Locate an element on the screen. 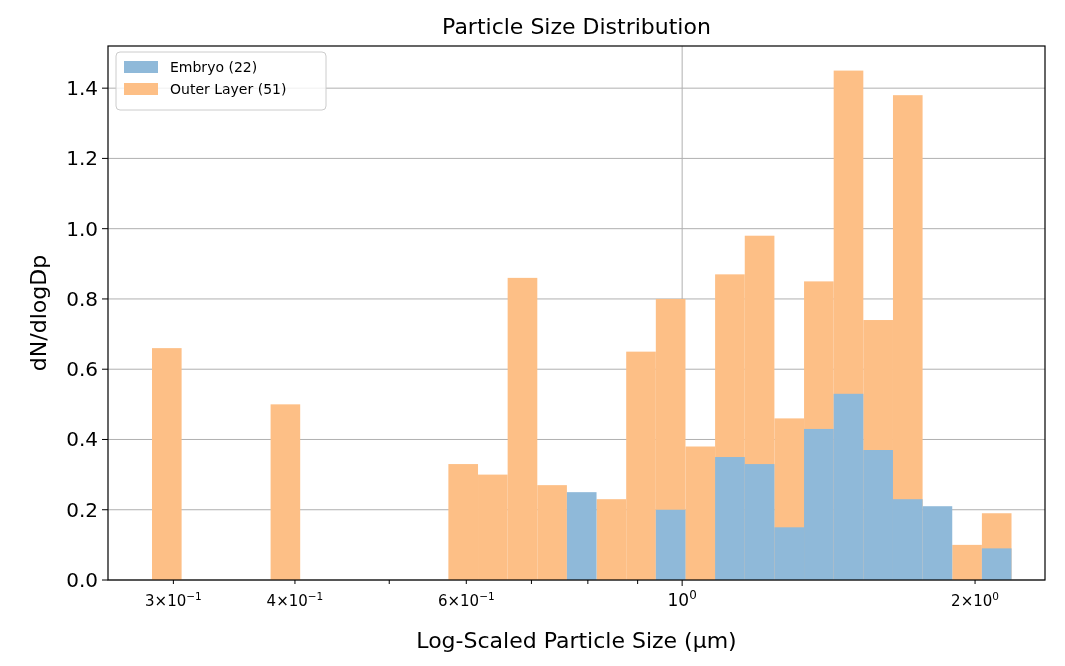 The image size is (1065, 666). y-tick-label: 0.6 is located at coordinates (82, 369).